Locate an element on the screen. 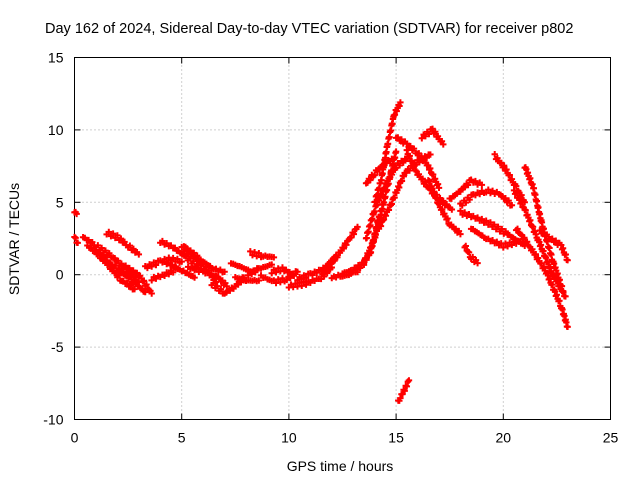 This screenshot has width=640, height=480. y-tick-label: -5 is located at coordinates (57, 347).